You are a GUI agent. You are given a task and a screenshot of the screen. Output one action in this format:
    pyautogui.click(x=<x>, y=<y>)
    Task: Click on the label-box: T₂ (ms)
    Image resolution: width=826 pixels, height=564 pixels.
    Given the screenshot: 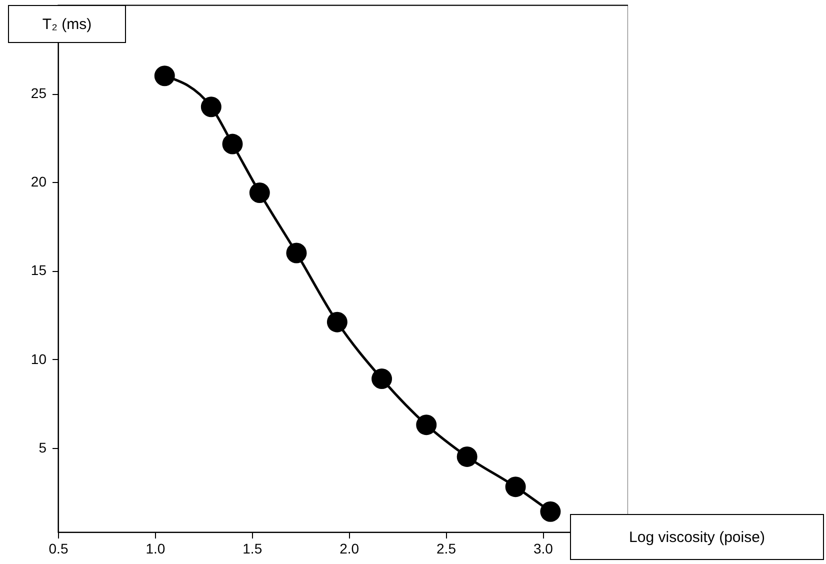 What is the action you would take?
    pyautogui.click(x=67, y=24)
    